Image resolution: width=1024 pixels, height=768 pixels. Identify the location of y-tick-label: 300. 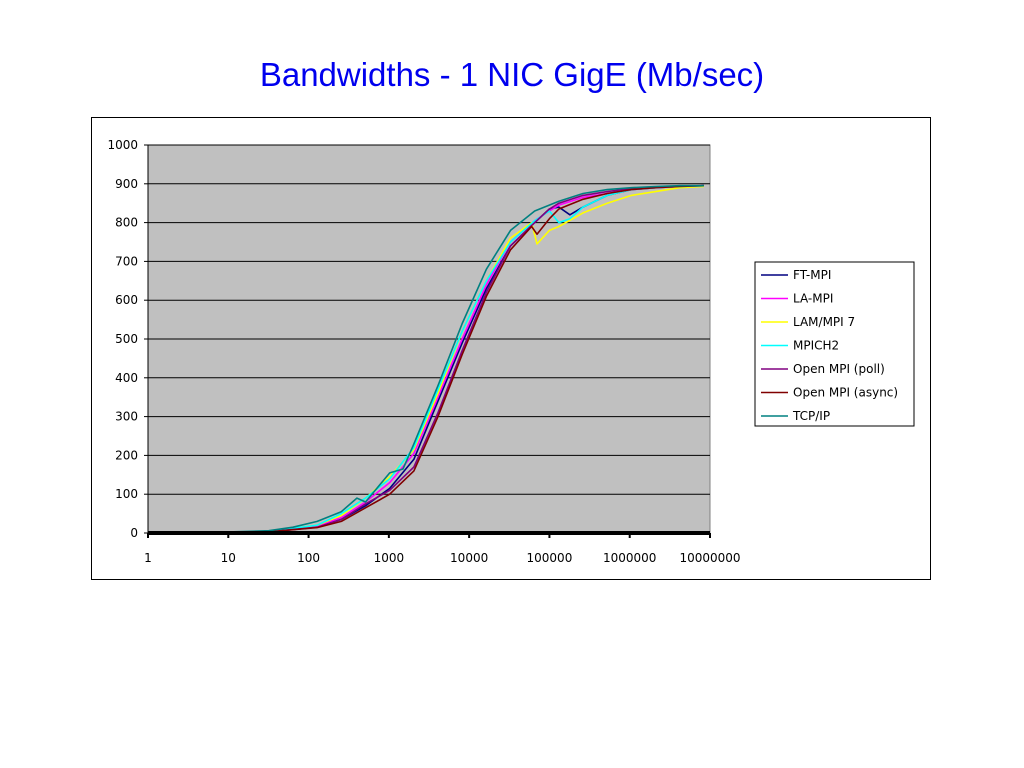
(126, 417).